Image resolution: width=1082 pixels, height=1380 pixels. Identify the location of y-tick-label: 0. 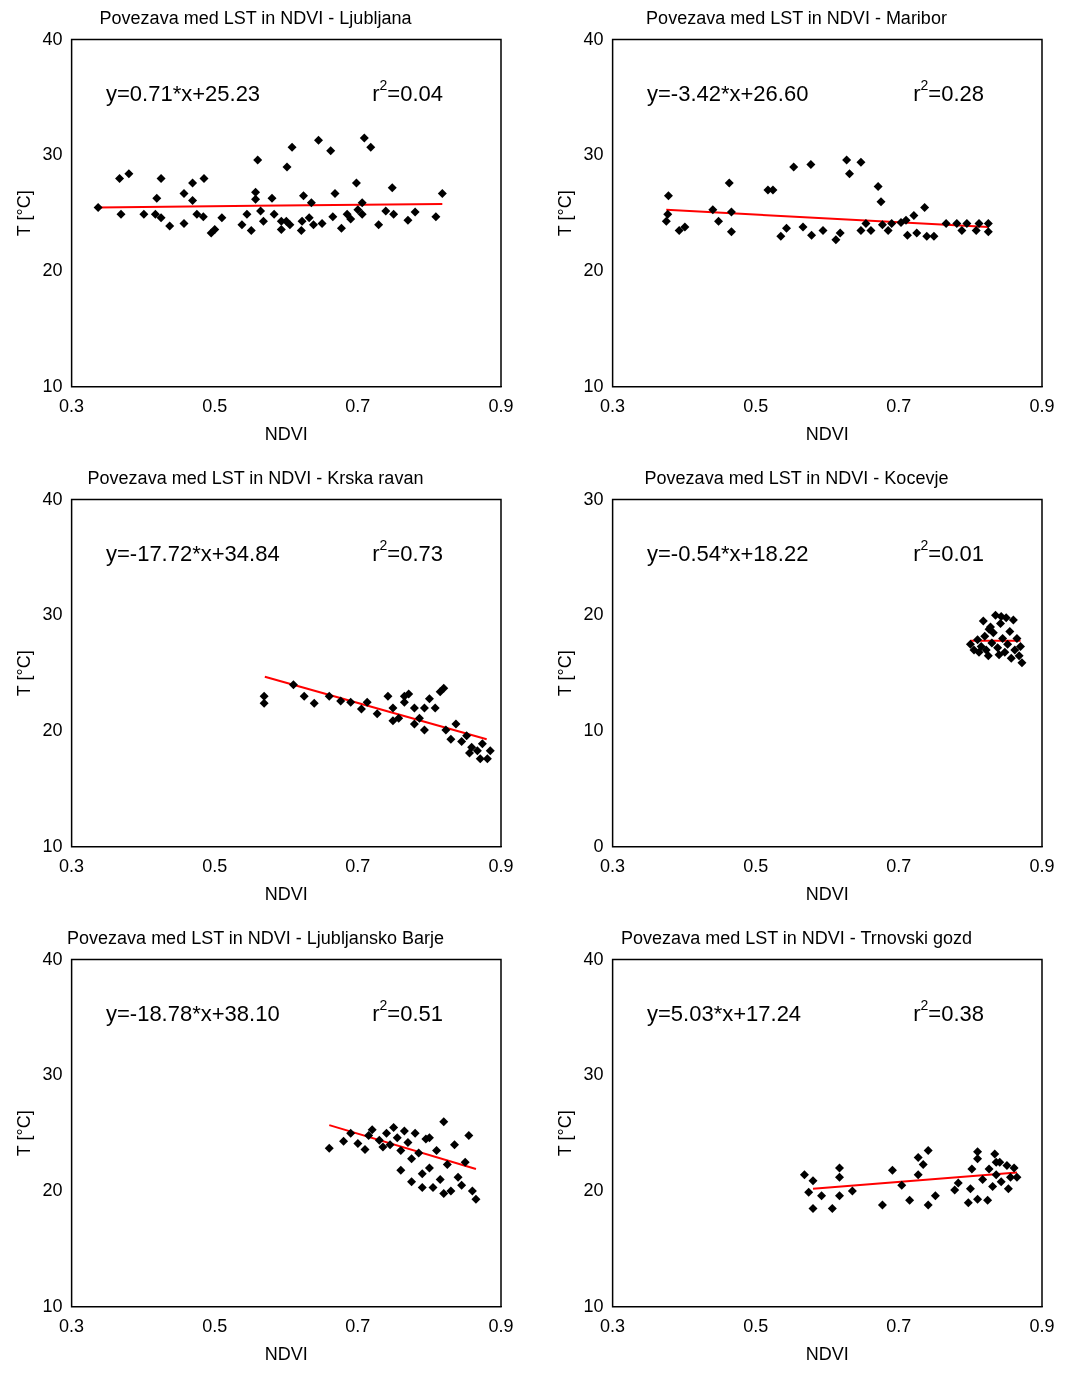
(598, 845).